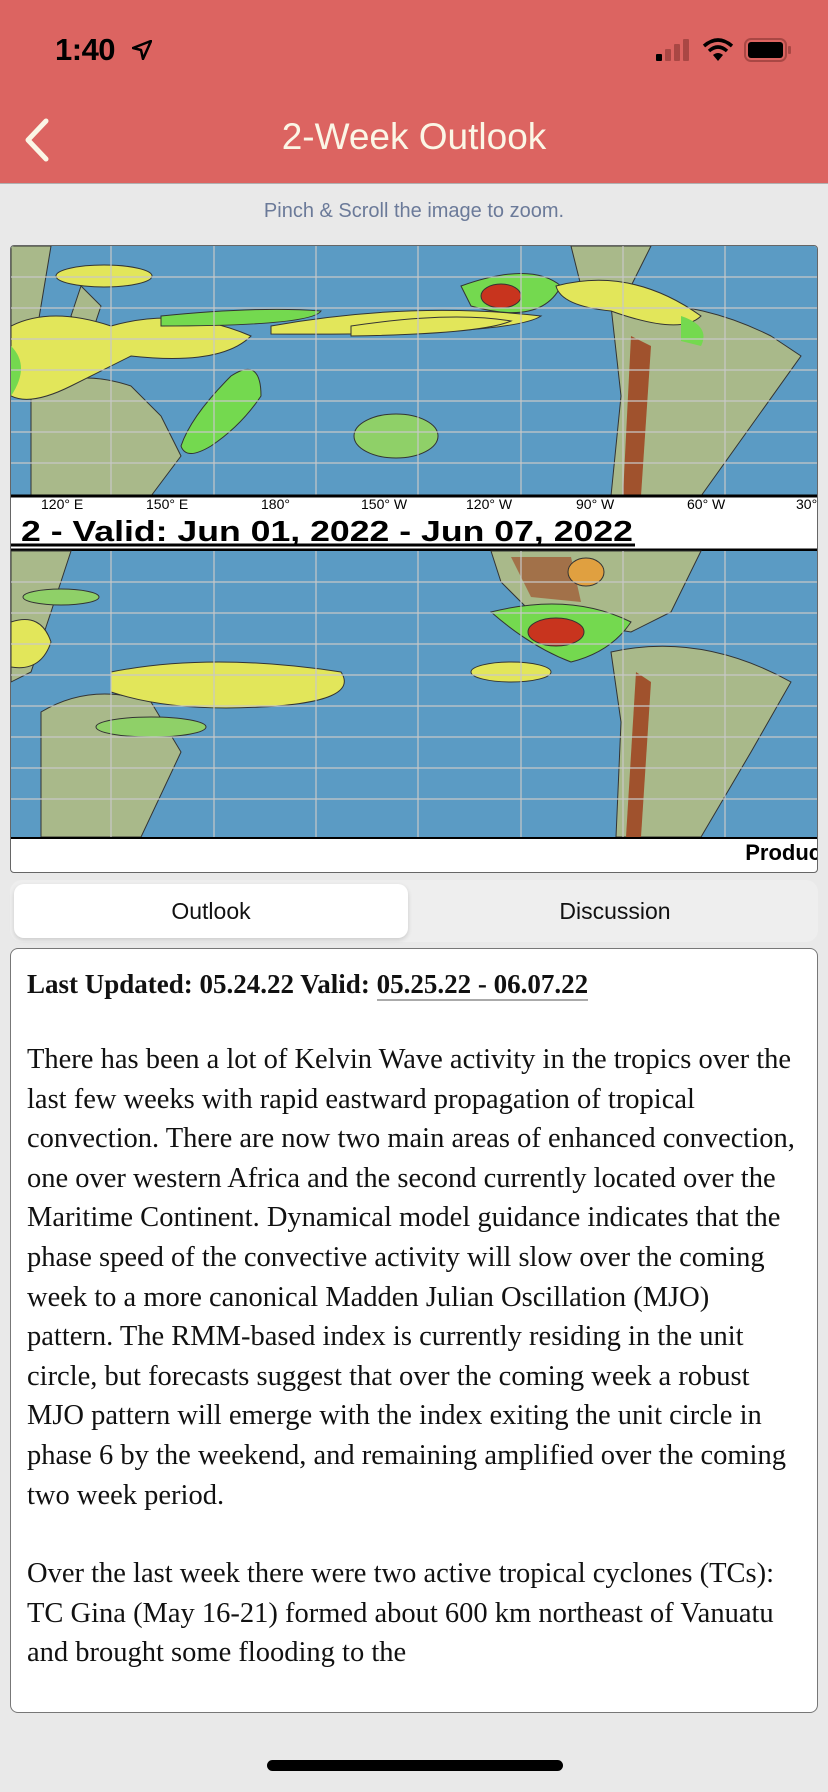 Image resolution: width=828 pixels, height=1792 pixels. Describe the element at coordinates (718, 49) in the screenshot. I see `wifi-icon` at that location.